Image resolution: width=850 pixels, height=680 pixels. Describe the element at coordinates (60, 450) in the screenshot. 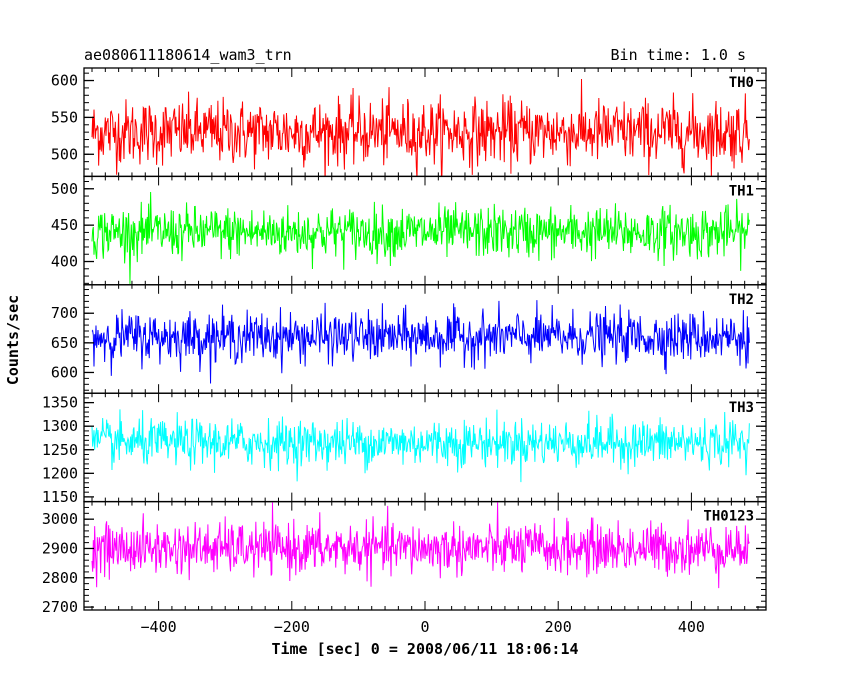

I see `y-tick-label: 1250` at that location.